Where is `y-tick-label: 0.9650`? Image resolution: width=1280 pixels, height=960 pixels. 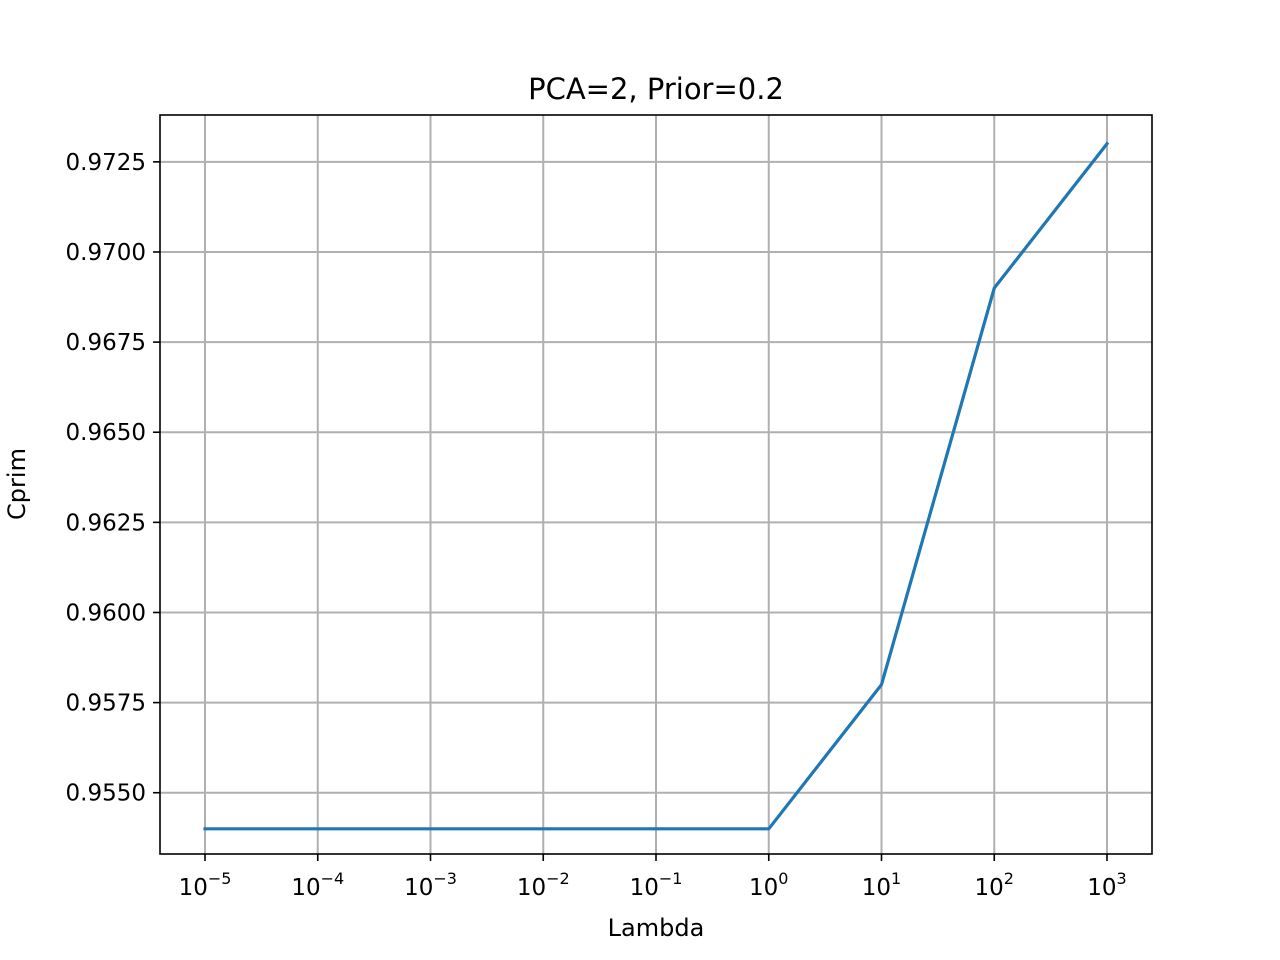 y-tick-label: 0.9650 is located at coordinates (106, 433).